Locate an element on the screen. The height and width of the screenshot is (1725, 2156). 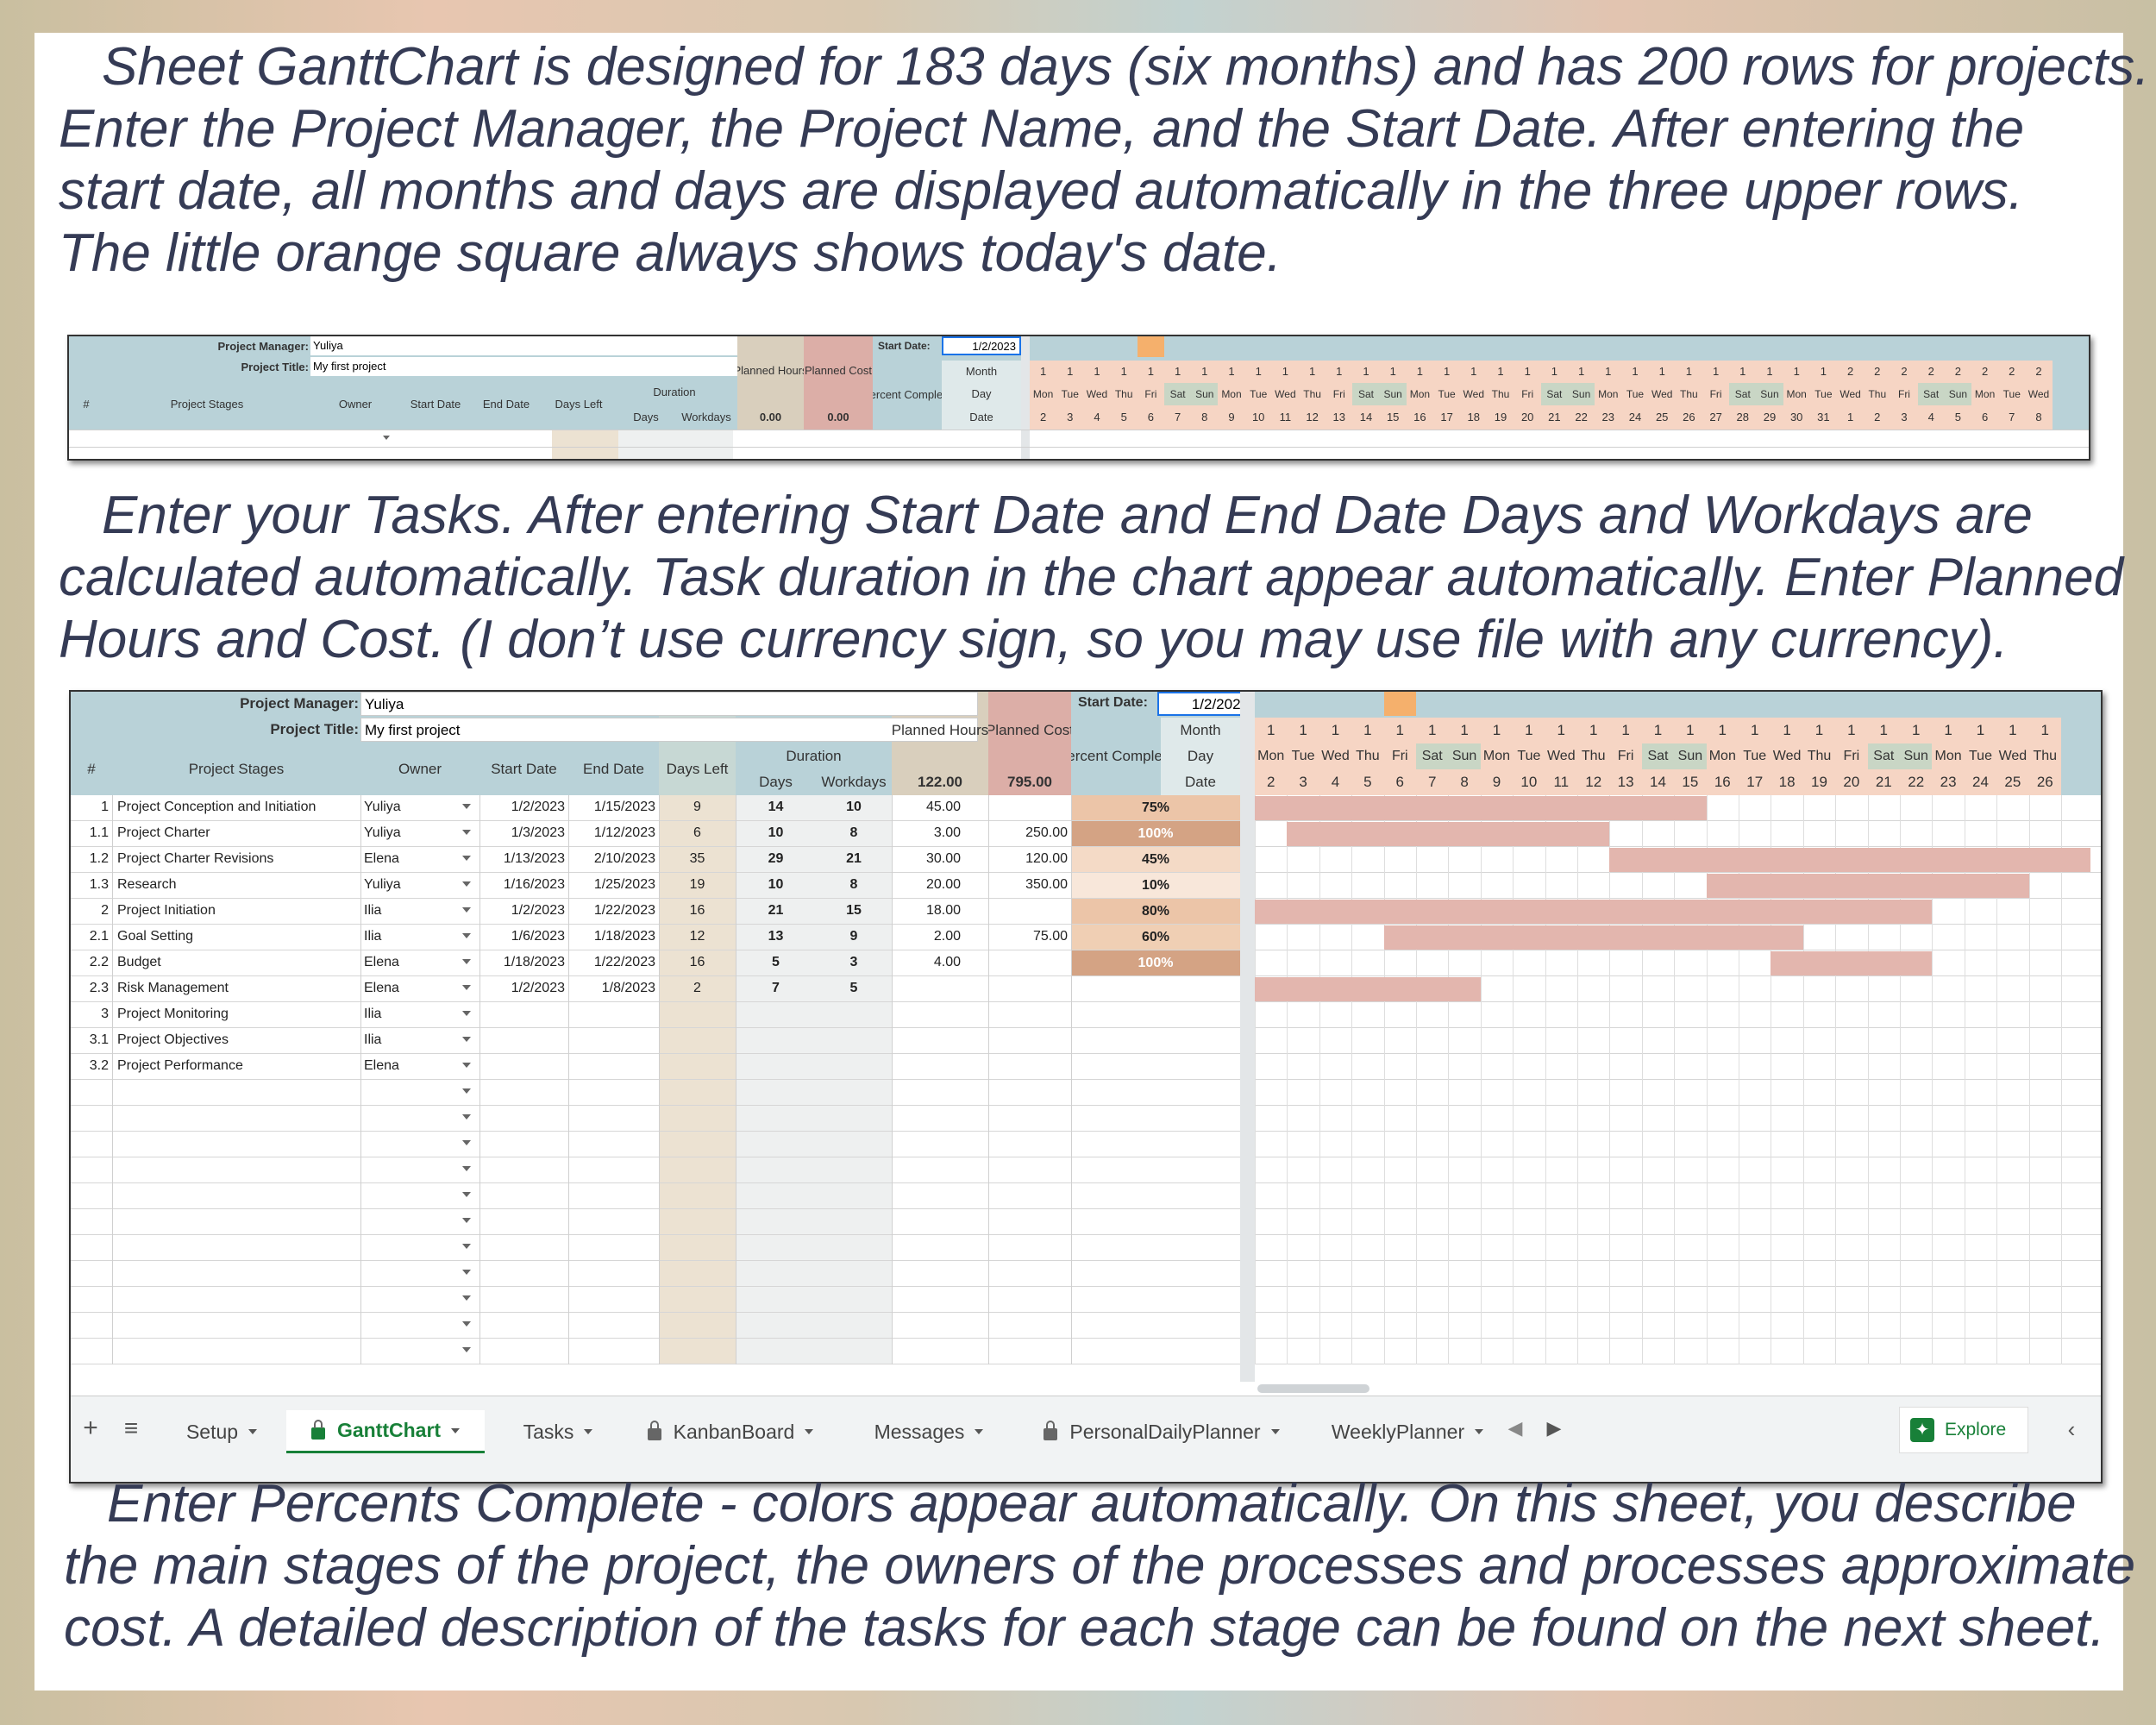
row-stage: Project Objectives is located at coordinates (173, 1039).